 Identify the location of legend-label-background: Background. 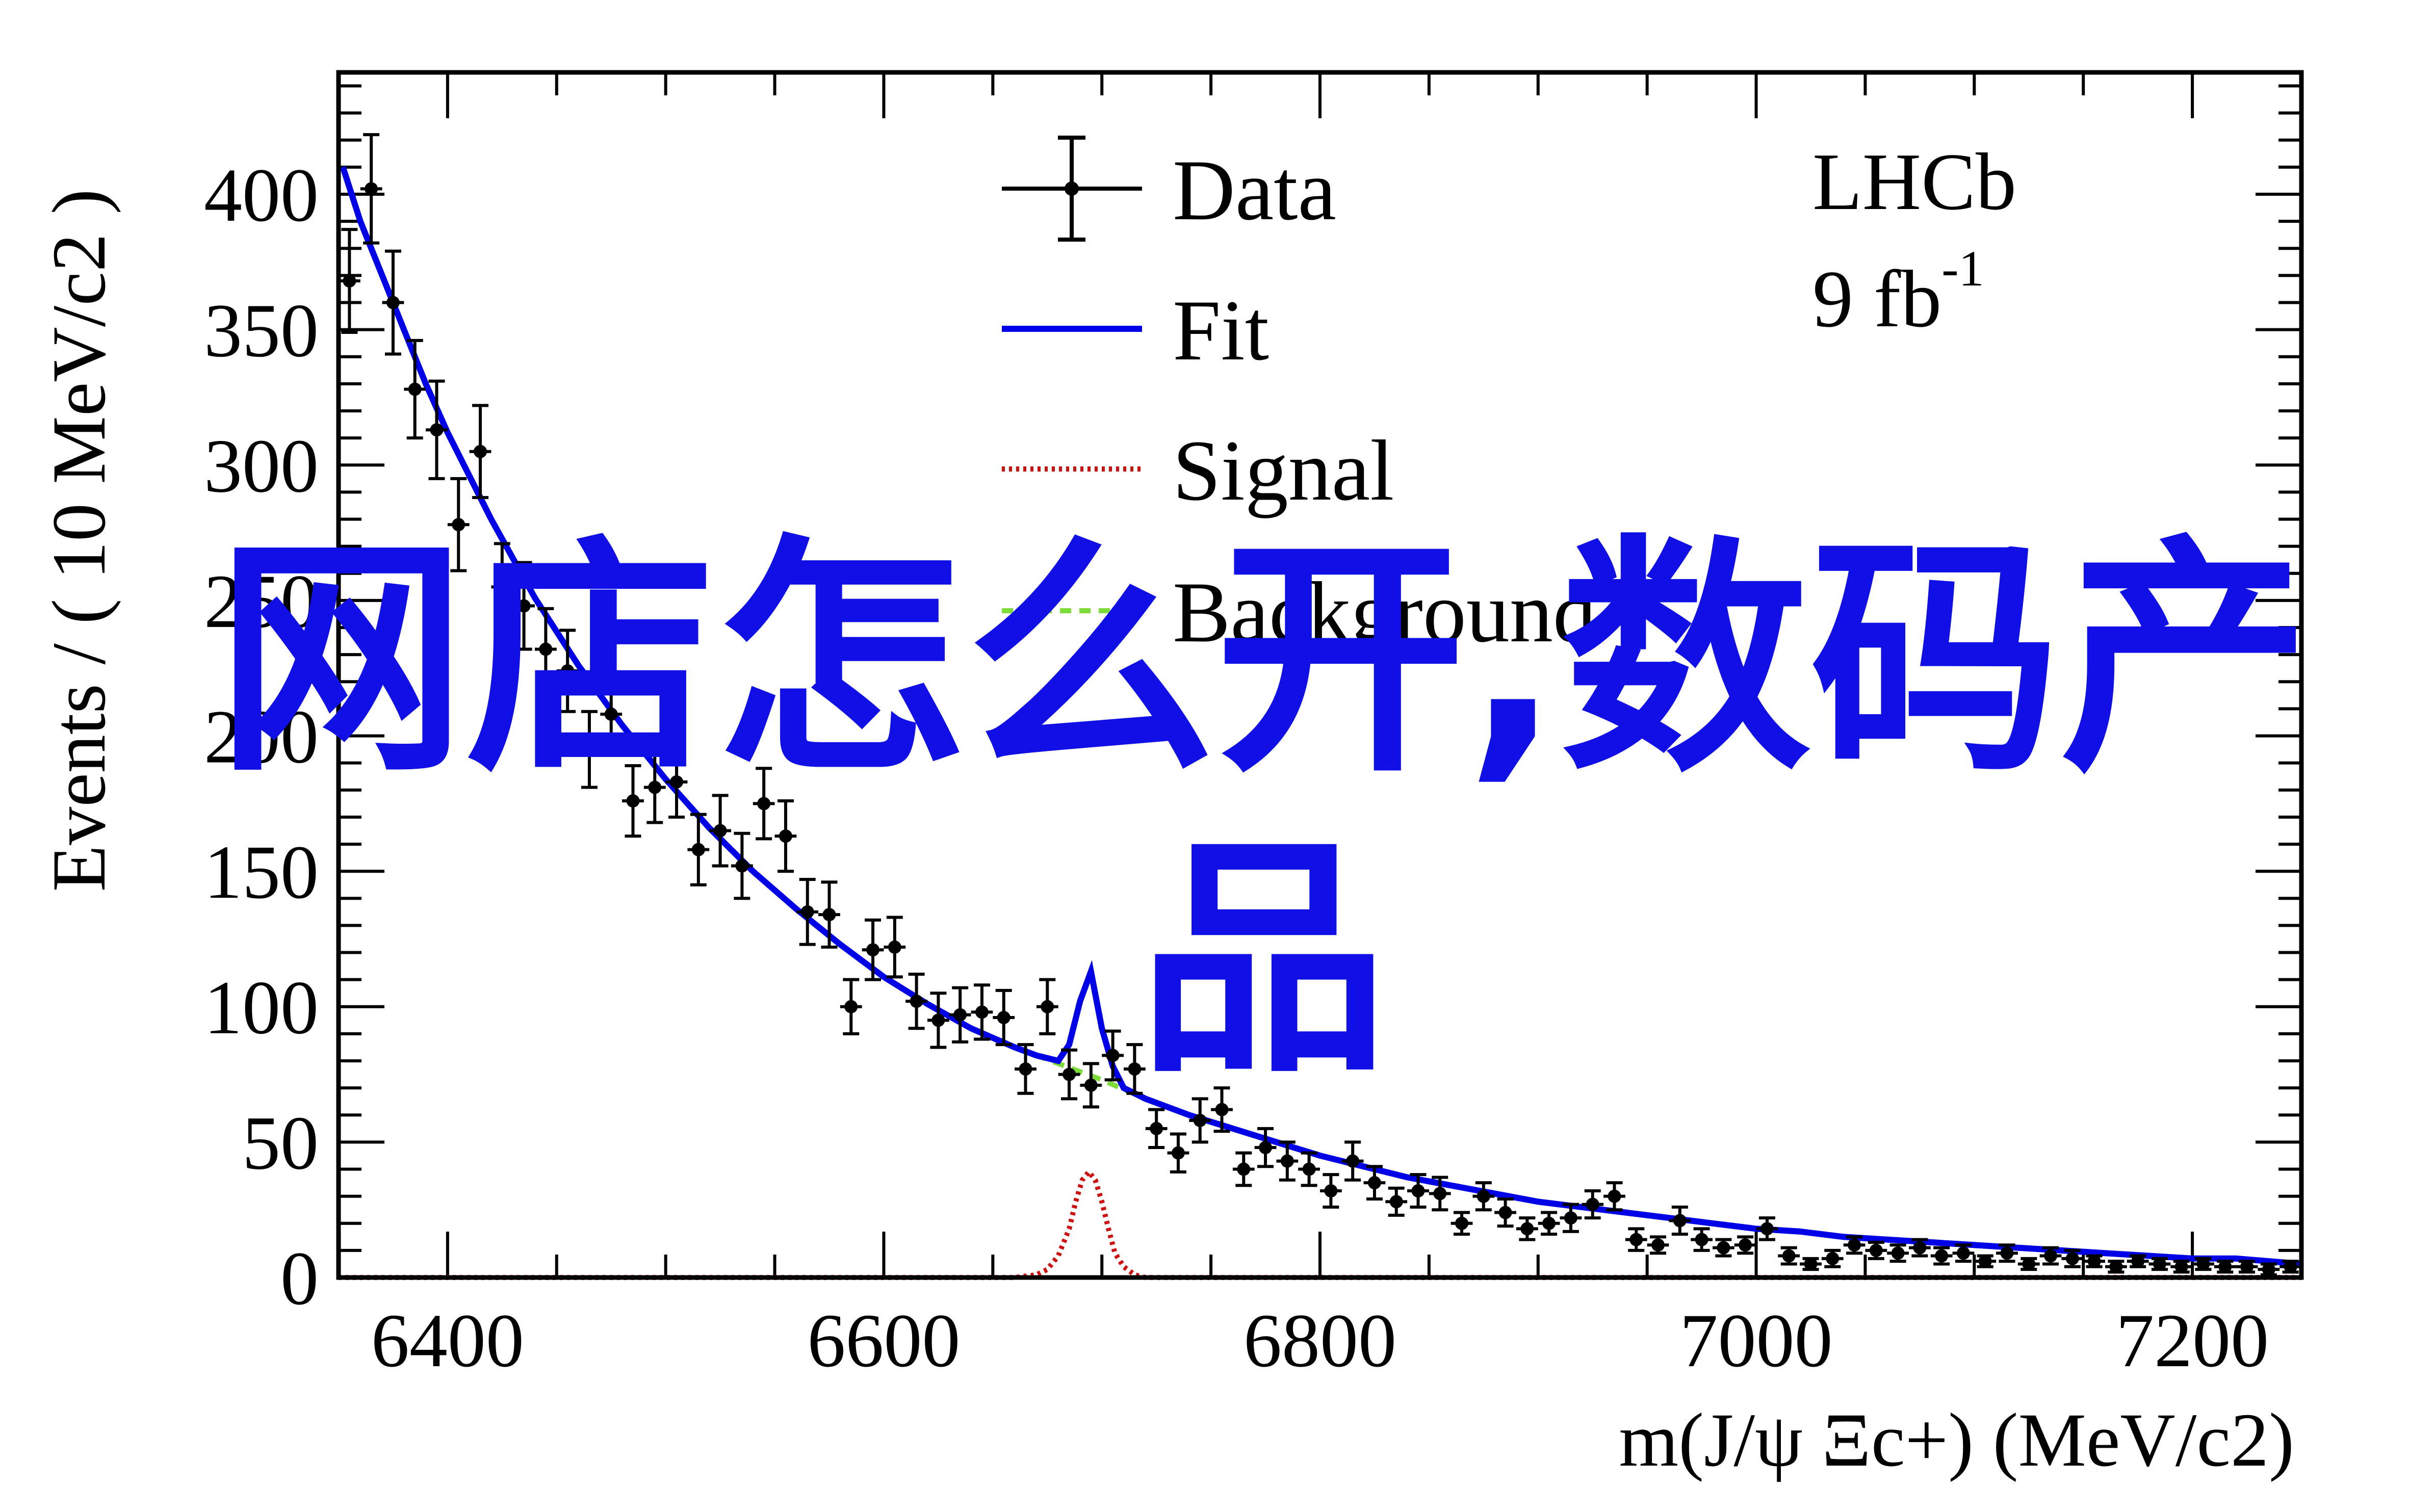
(1384, 612).